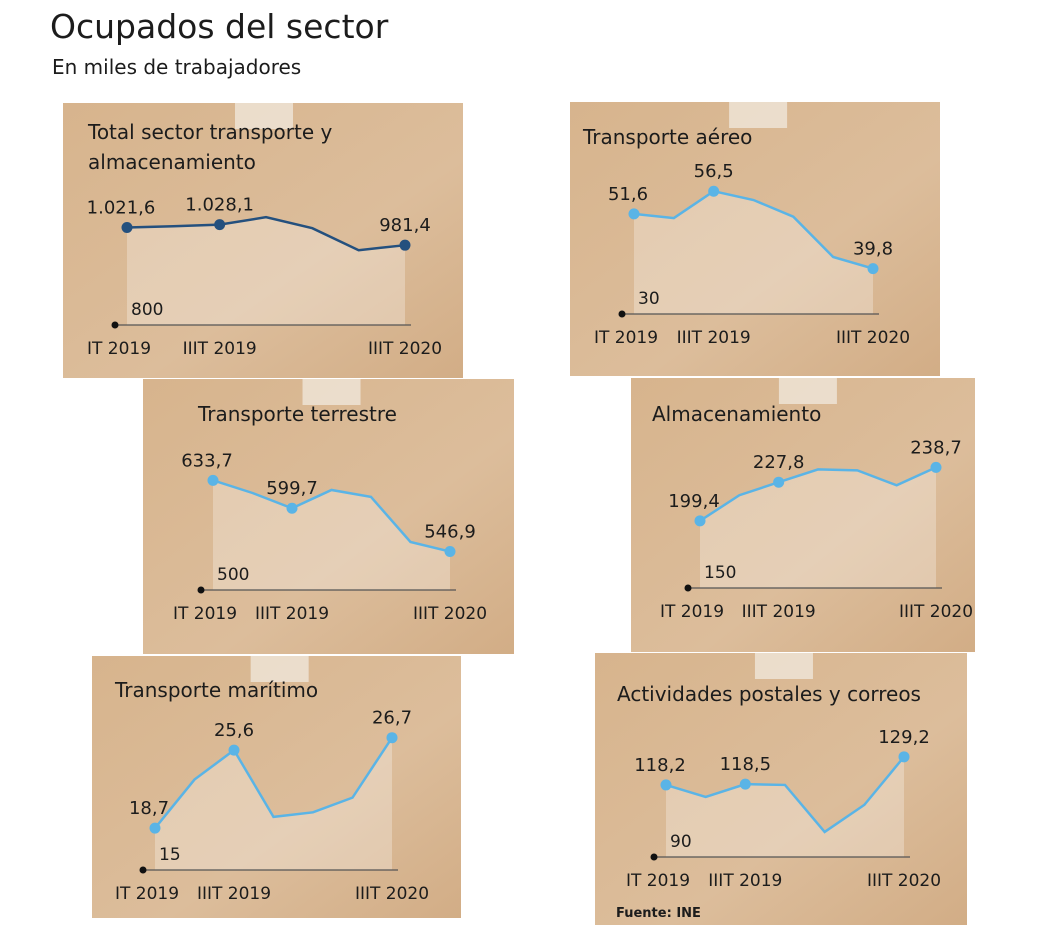  What do you see at coordinates (668, 137) in the screenshot?
I see `chart-title: Transporte aéreo` at bounding box center [668, 137].